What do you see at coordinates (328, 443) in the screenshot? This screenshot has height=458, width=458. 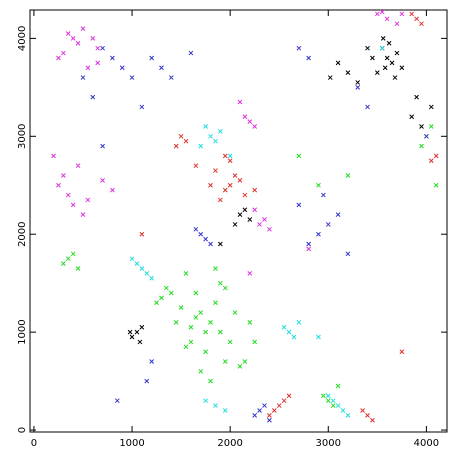 I see `x-tick-label: 3000` at bounding box center [328, 443].